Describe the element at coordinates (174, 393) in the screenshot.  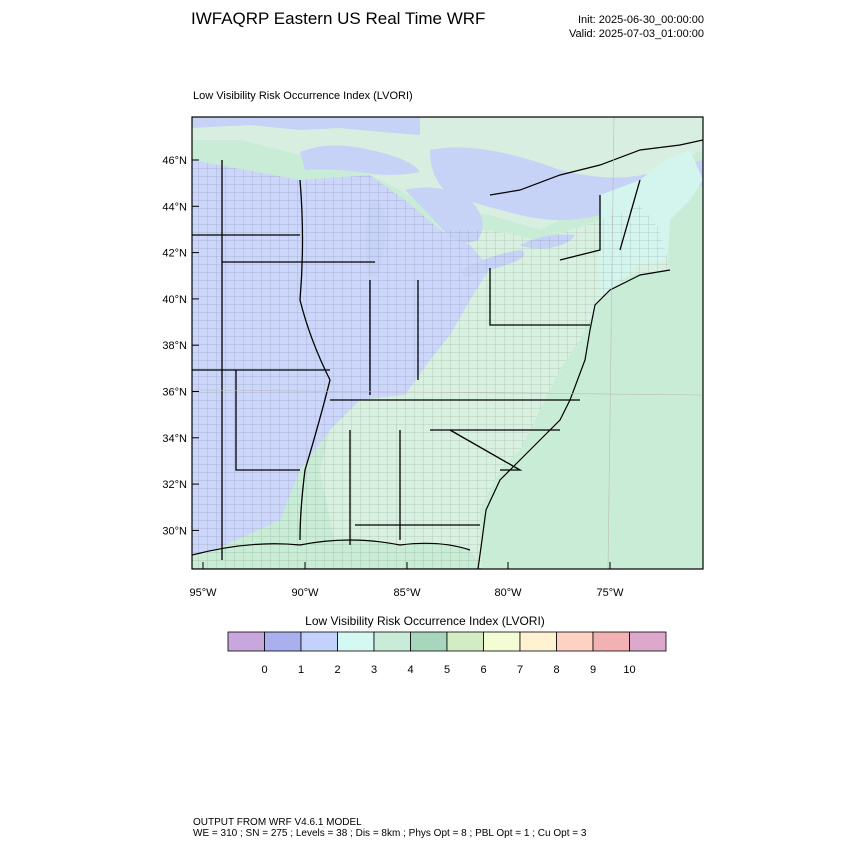
I see `lat-tick-label: 36°N` at that location.